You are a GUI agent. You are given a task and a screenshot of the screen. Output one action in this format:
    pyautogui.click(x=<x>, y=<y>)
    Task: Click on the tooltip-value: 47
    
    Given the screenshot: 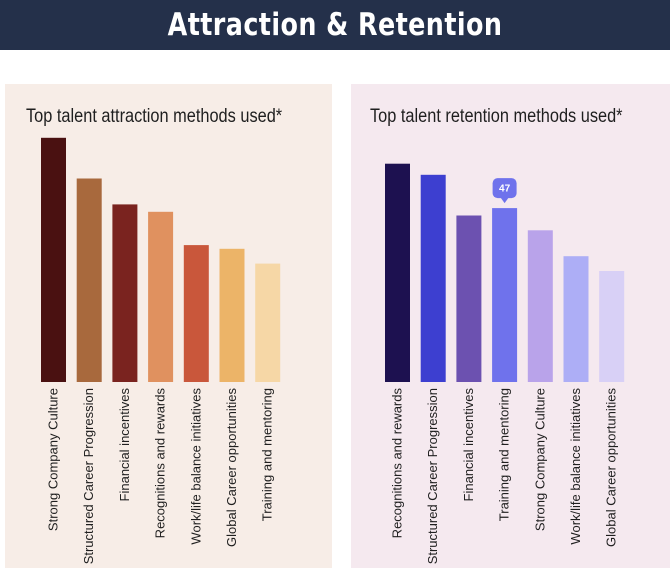 What is the action you would take?
    pyautogui.click(x=505, y=189)
    